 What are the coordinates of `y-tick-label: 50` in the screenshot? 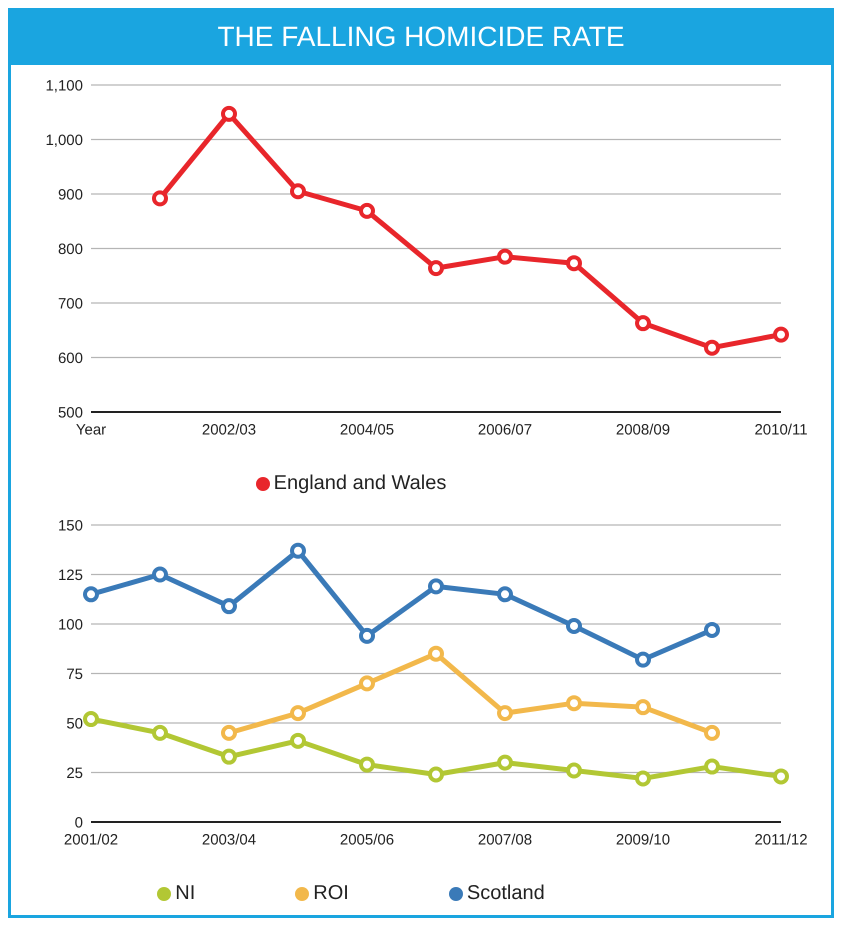 It's located at (74, 723).